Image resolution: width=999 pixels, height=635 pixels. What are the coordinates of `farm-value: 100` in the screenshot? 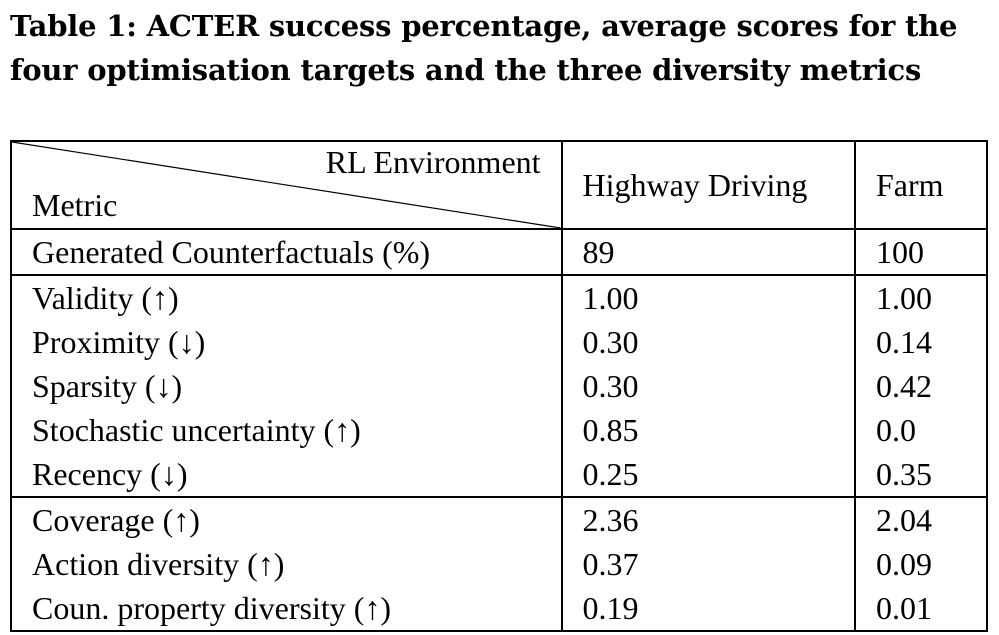 It's located at (921, 252).